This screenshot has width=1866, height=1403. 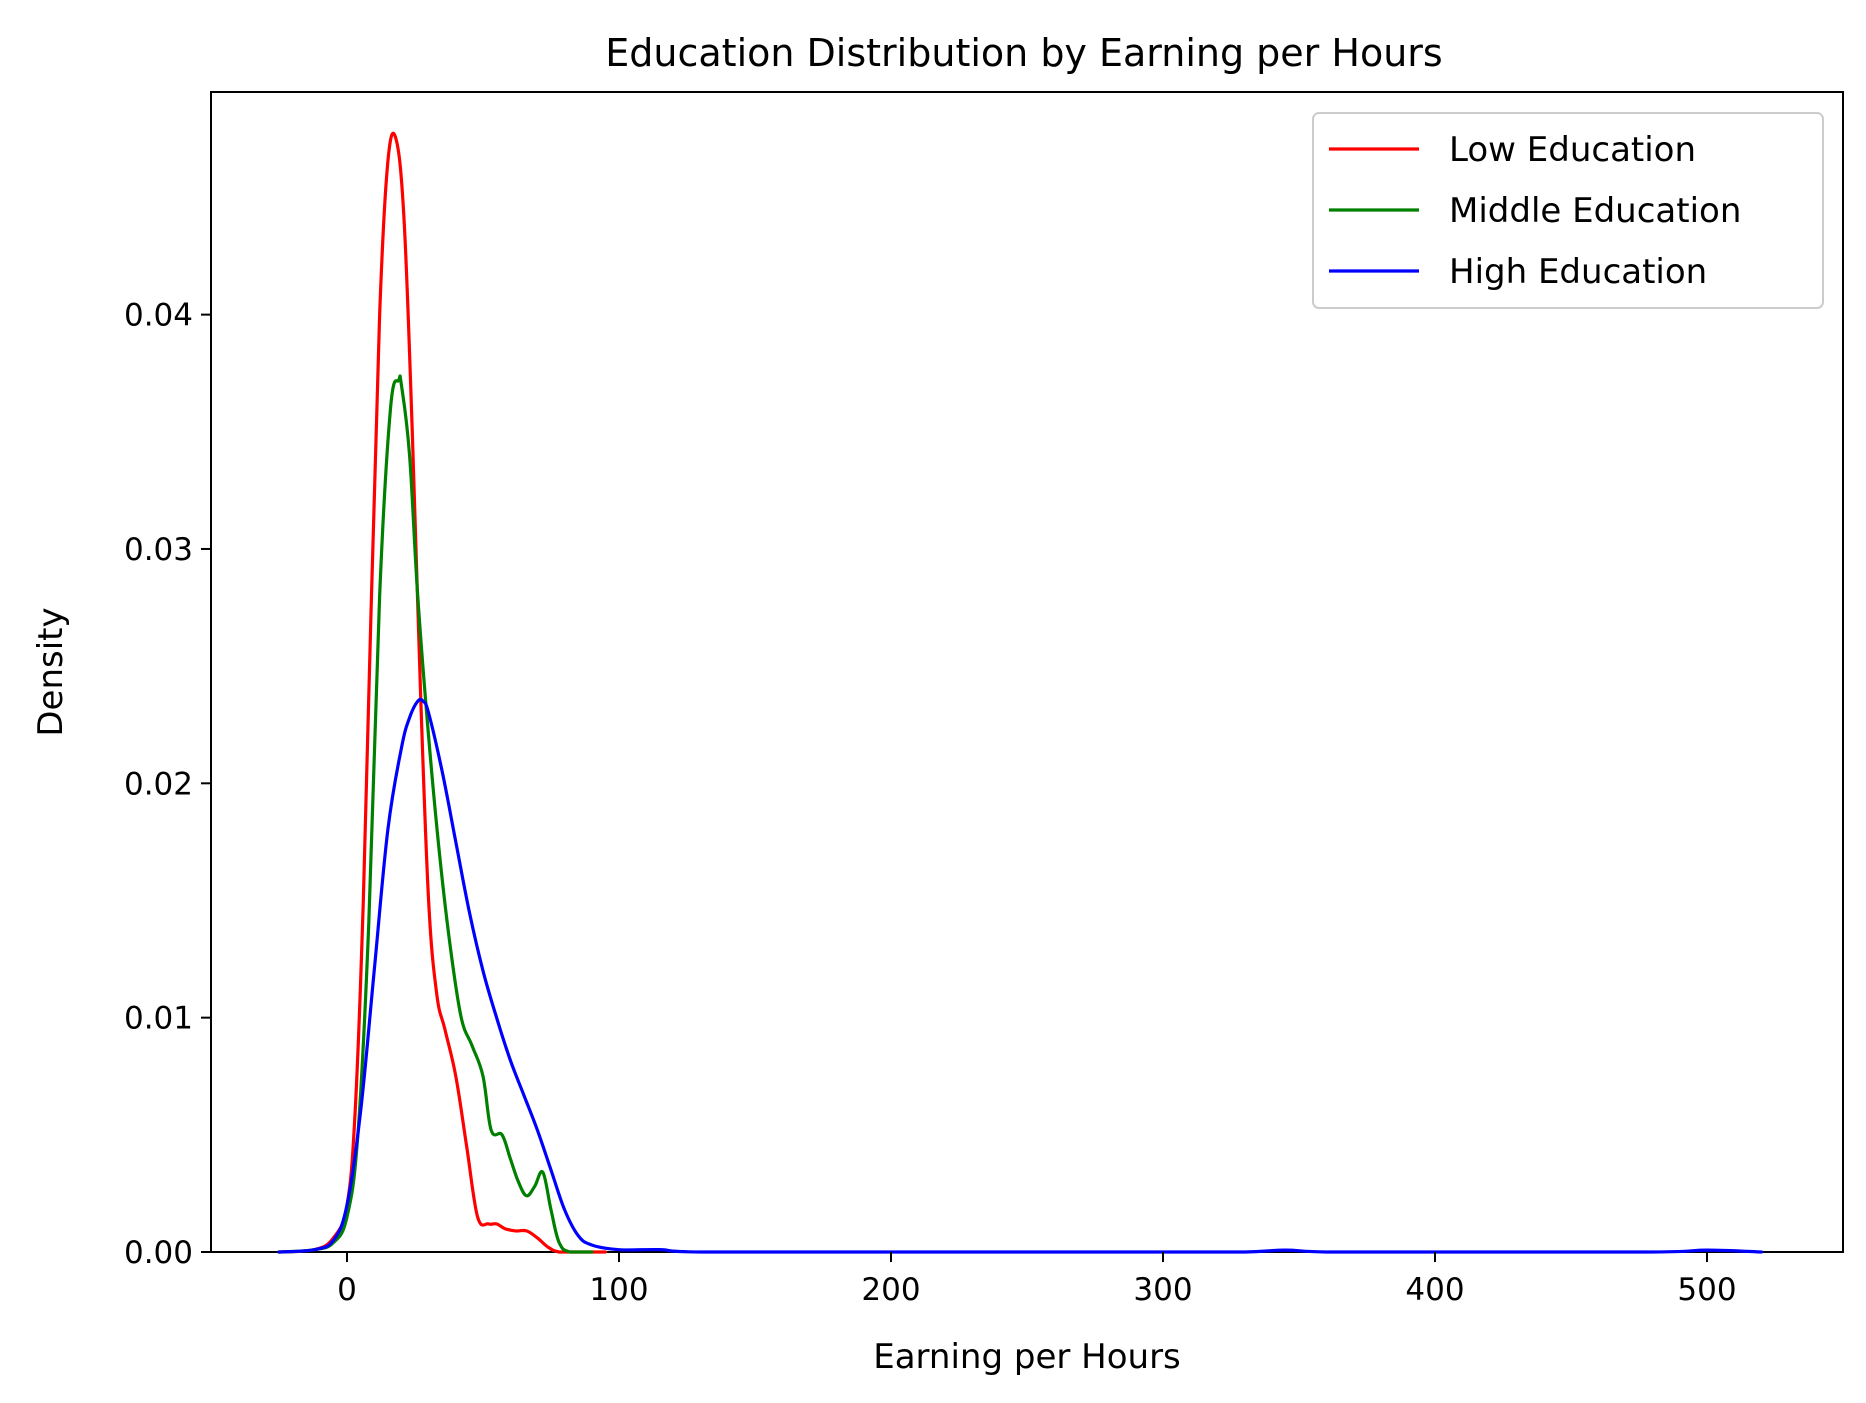 I want to click on x-tick-label: 100, so click(x=618, y=1290).